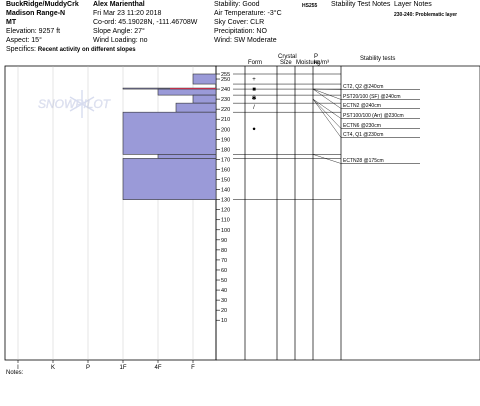  Describe the element at coordinates (254, 129) in the screenshot. I see `grain-form-symbol: ●` at that location.